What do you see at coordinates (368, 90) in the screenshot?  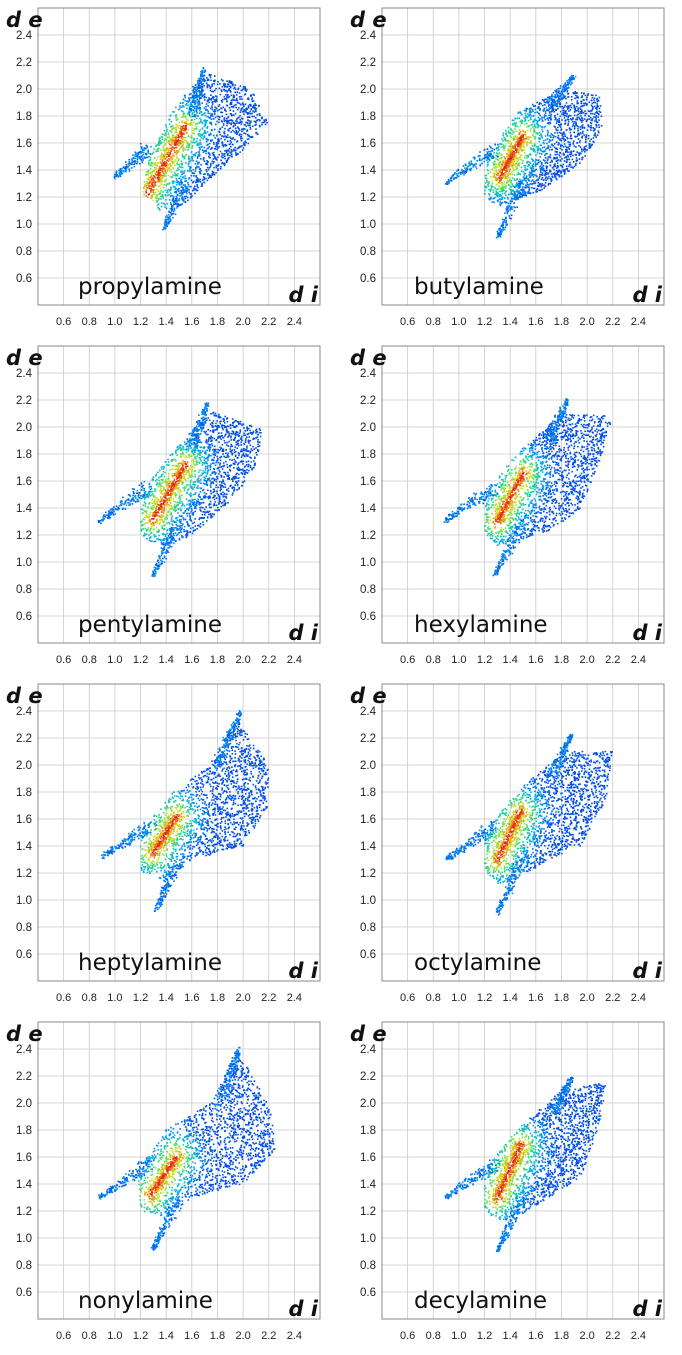 I see `y-tick-label: 2.0` at bounding box center [368, 90].